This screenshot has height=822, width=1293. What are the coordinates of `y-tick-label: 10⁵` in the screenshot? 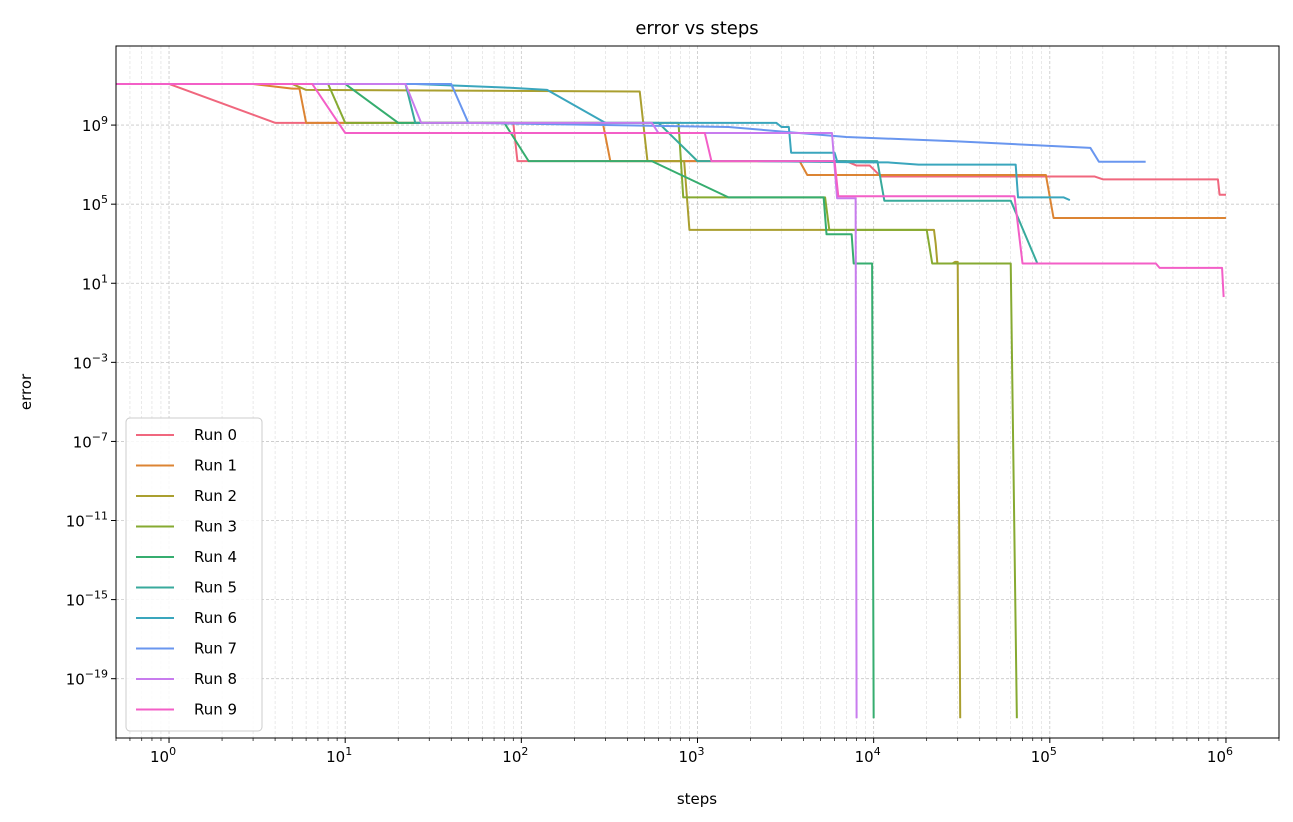 It's located at (95, 203).